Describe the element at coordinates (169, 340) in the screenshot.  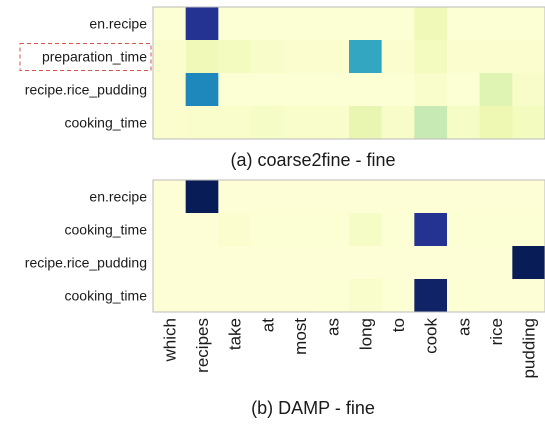
I see `column-label: which` at that location.